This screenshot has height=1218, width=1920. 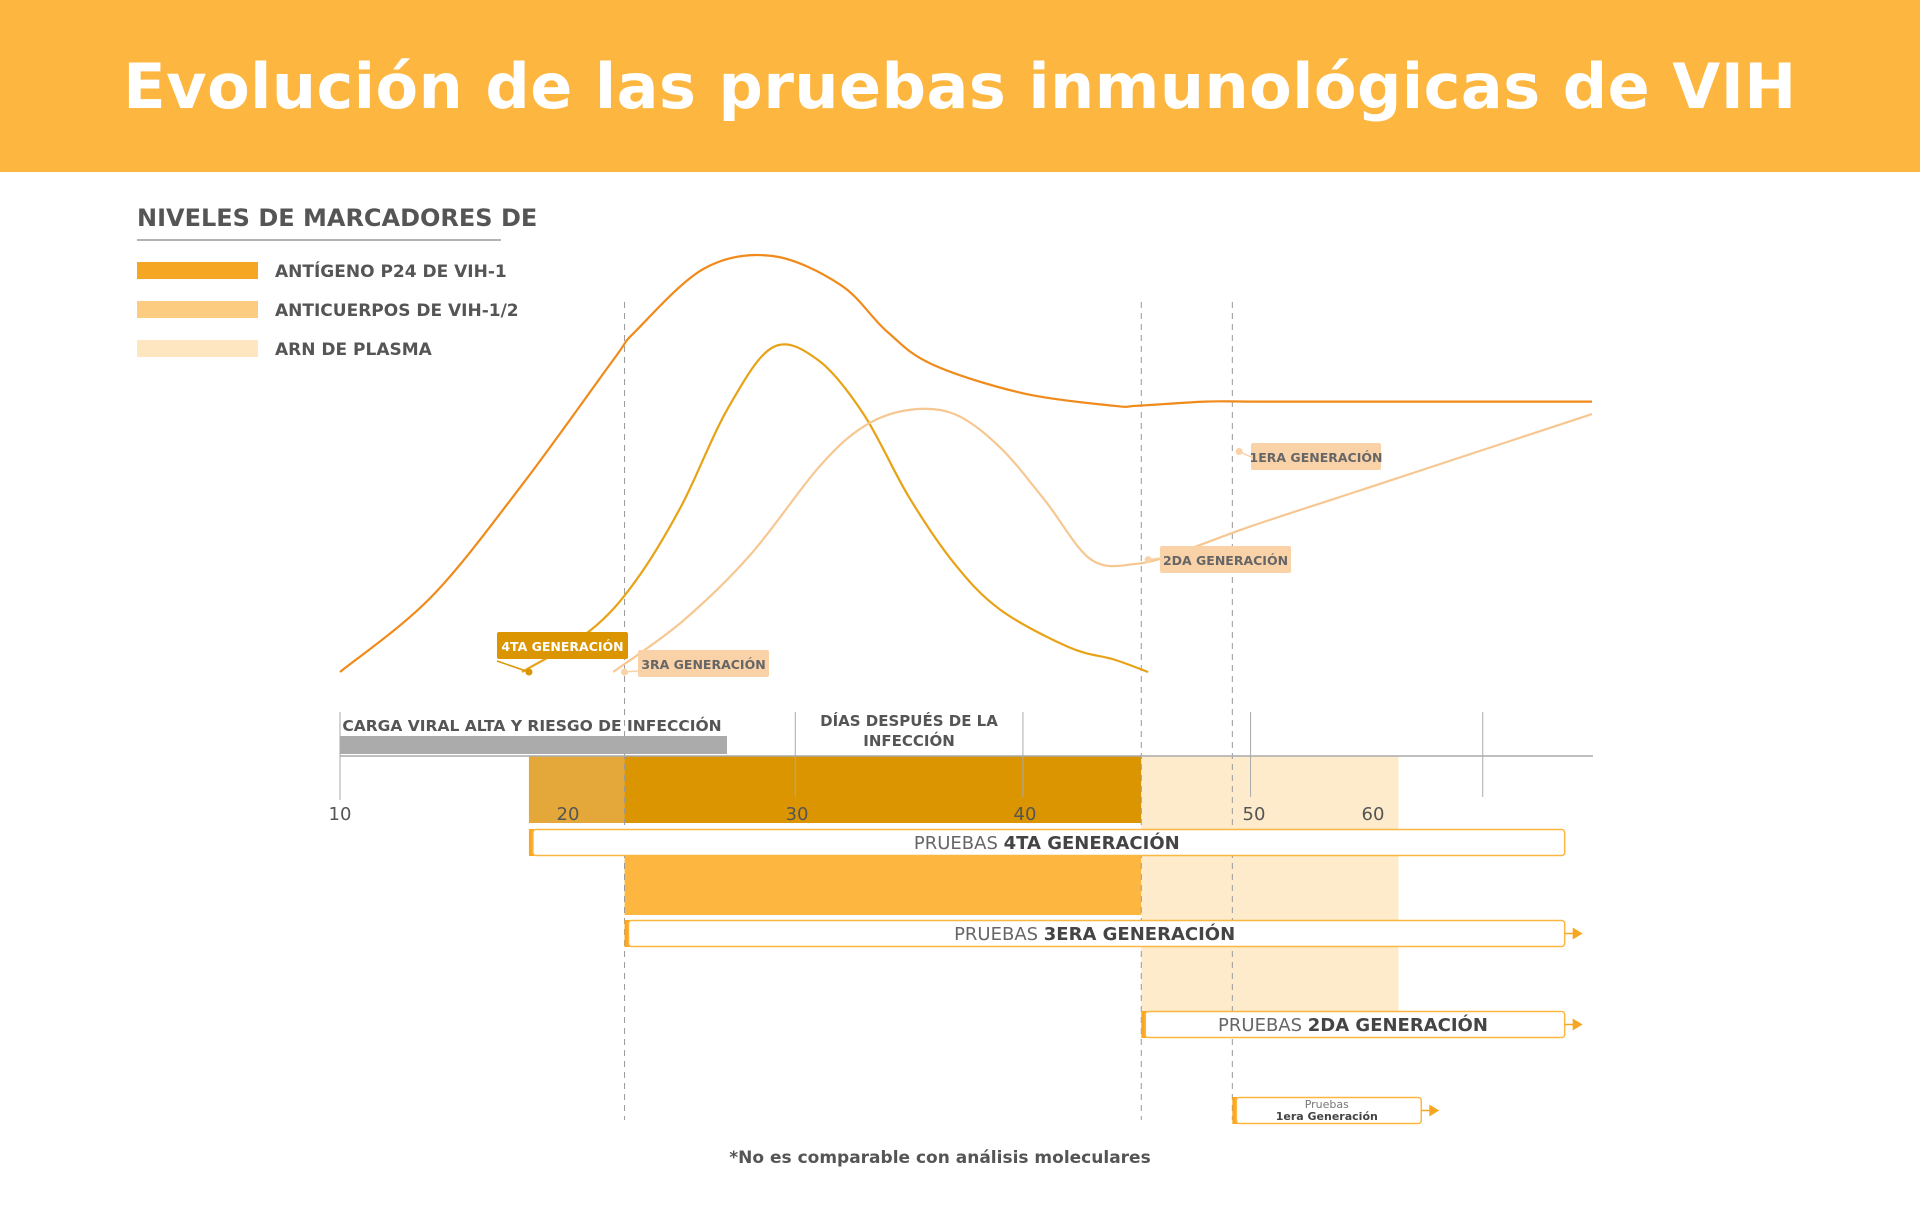 What do you see at coordinates (531, 725) in the screenshot?
I see `risk-label: CARGA VIRAL ALTA Y RIESGO DE INFECCIÓN` at bounding box center [531, 725].